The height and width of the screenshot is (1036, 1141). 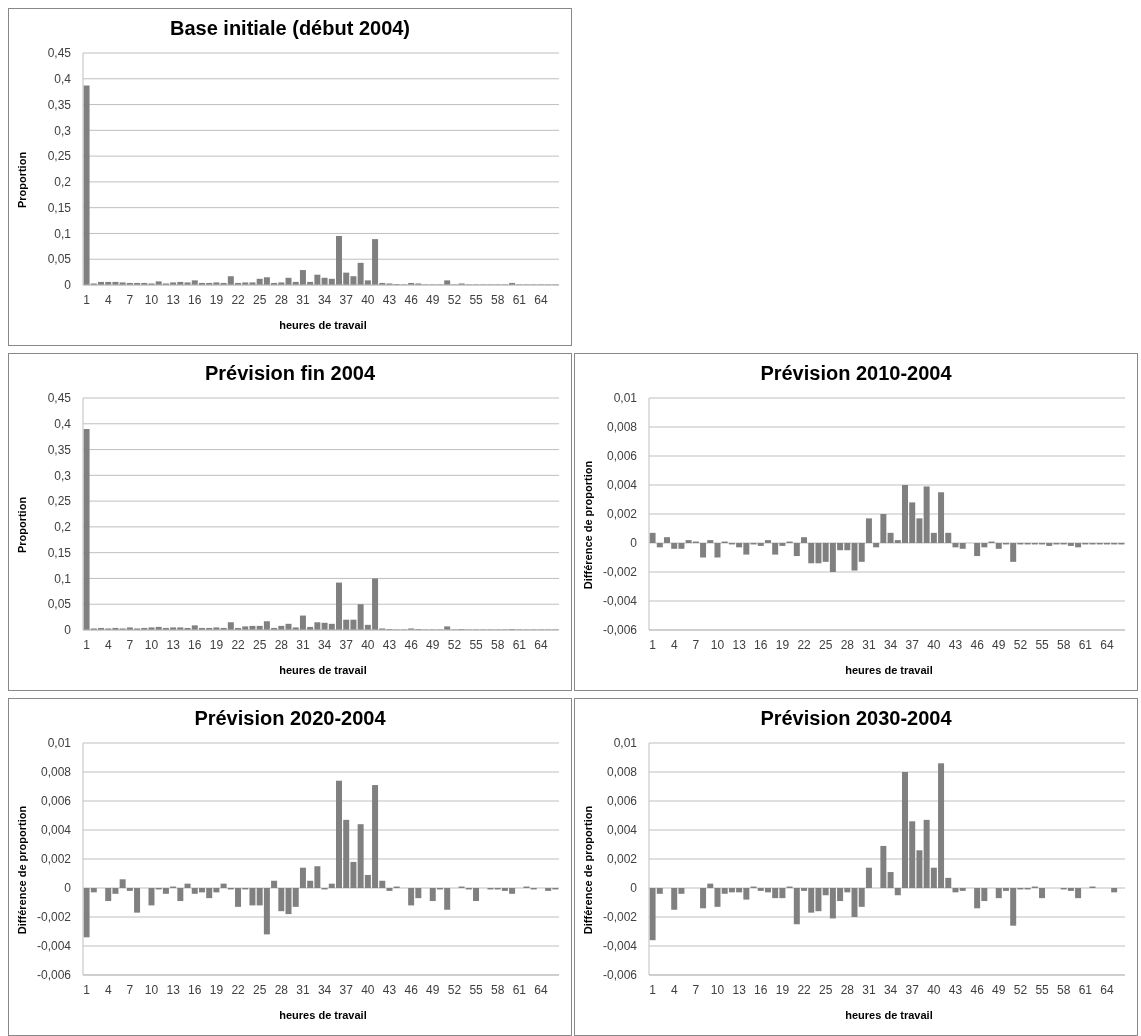 What do you see at coordinates (634, 888) in the screenshot?
I see `y-tick-label: 0` at bounding box center [634, 888].